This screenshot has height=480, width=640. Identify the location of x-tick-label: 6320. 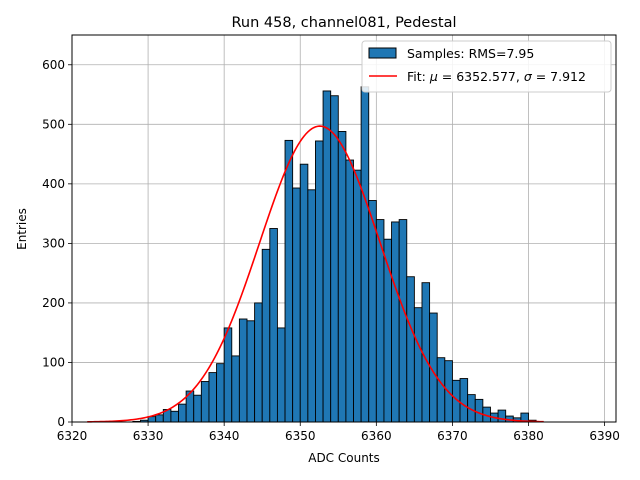
(72, 436).